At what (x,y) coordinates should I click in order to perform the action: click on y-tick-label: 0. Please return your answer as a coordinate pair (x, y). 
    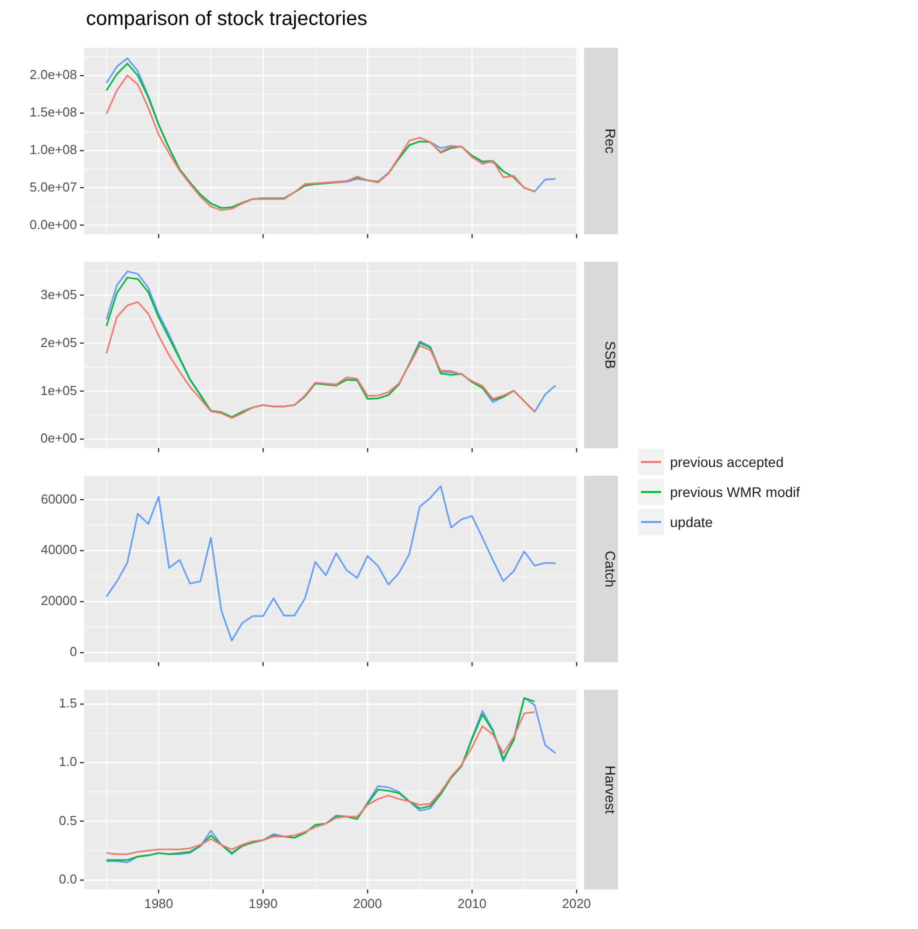
    Looking at the image, I should click on (73, 652).